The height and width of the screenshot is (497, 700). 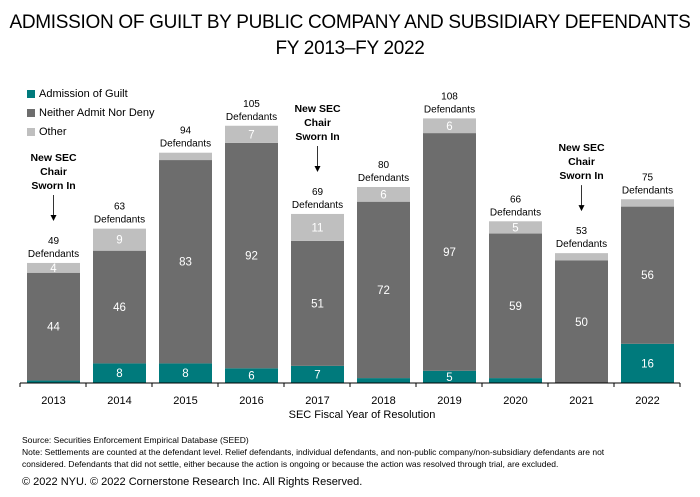 I want to click on bar-admission-of-guilt-2019, so click(x=449, y=376).